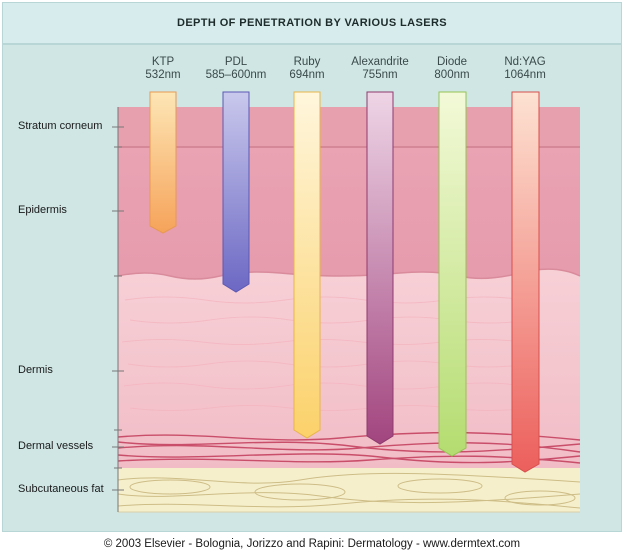 The height and width of the screenshot is (554, 624). I want to click on layer-label-dermal-vessels: Dermal vessels, so click(56, 446).